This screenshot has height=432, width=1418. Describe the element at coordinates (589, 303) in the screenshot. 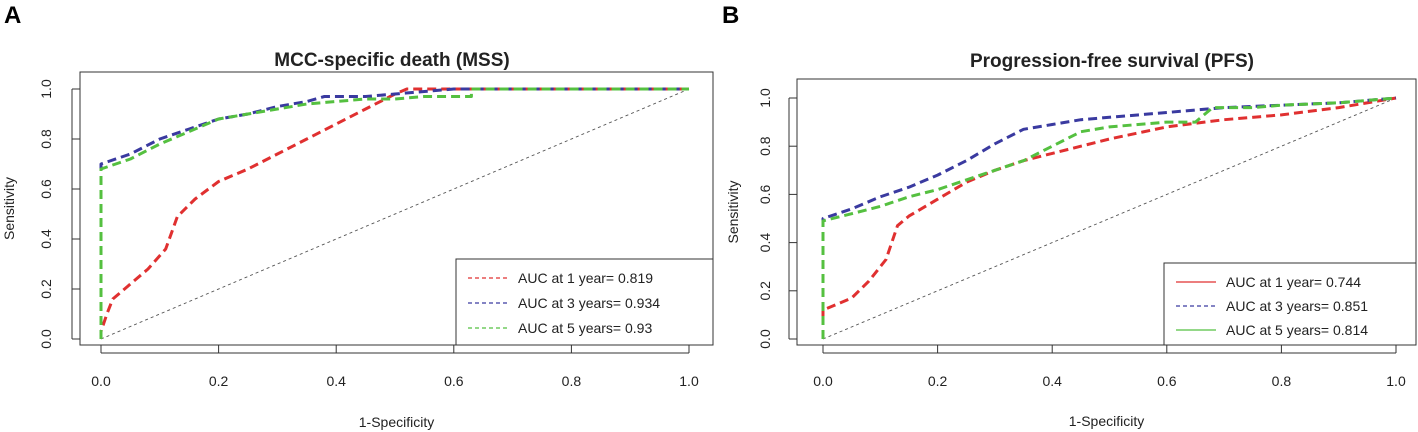

I see `legend-label-2: AUC at 3 years= 0.934` at that location.